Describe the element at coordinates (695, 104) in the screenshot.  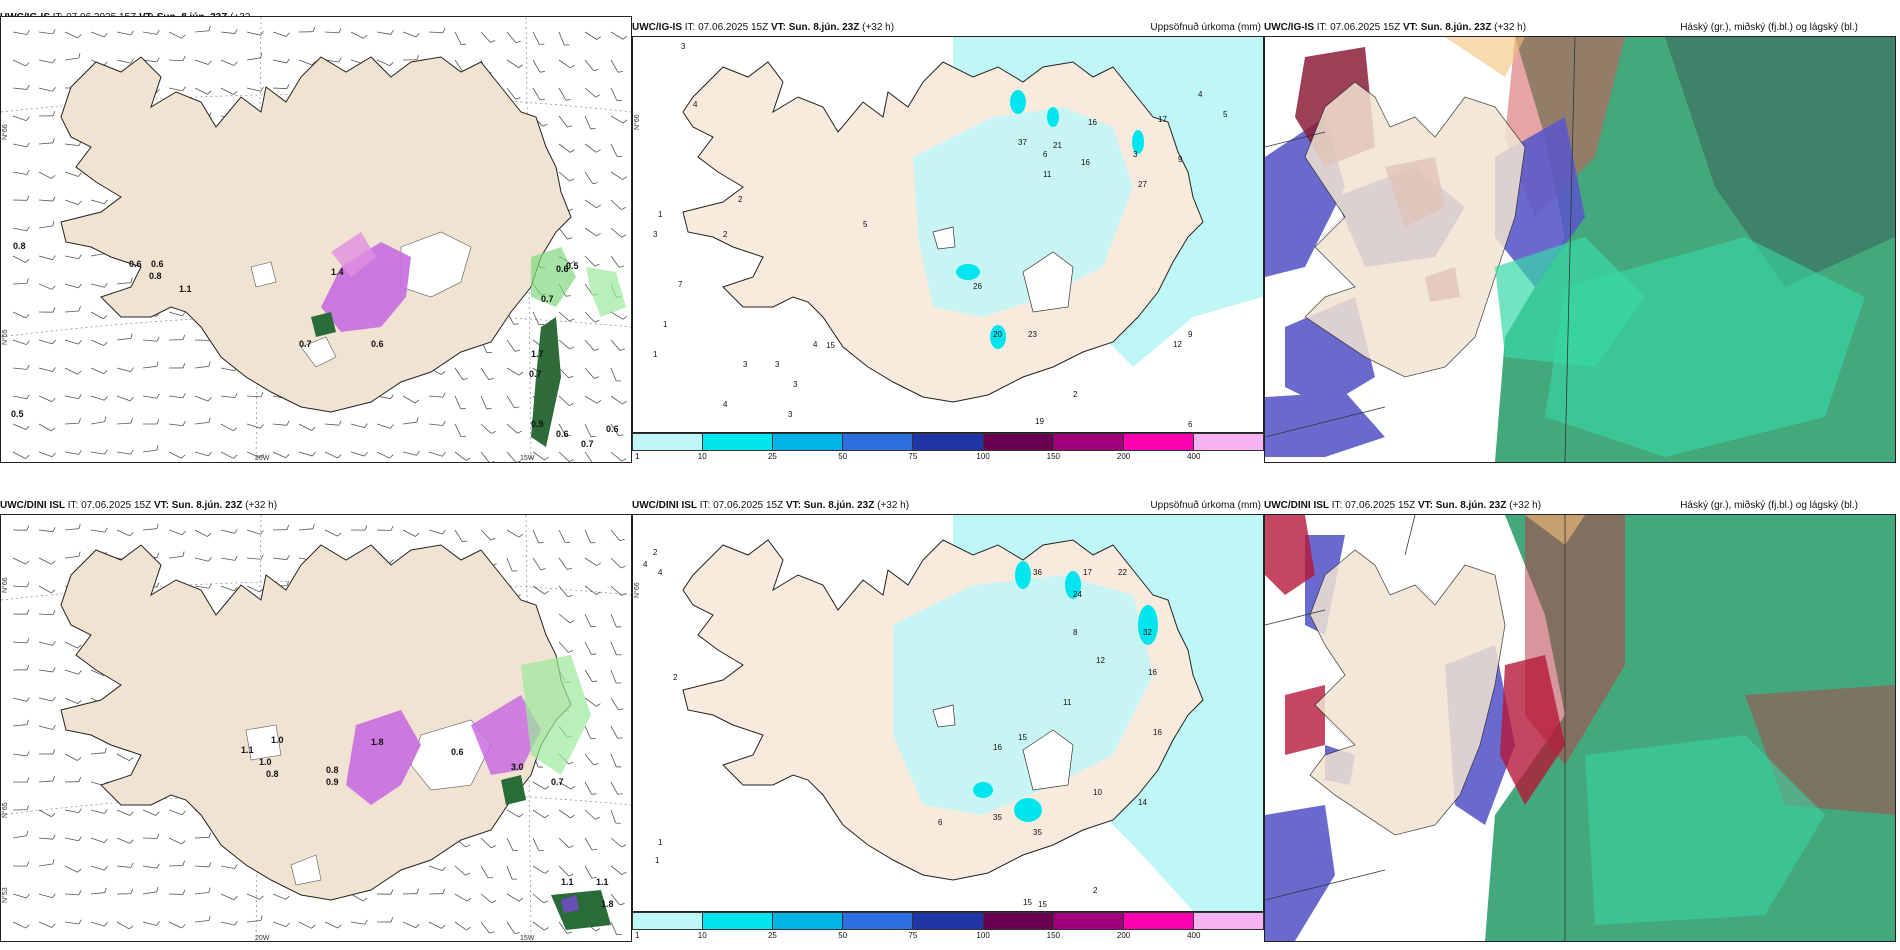
I see `map-value-label: 4` at that location.